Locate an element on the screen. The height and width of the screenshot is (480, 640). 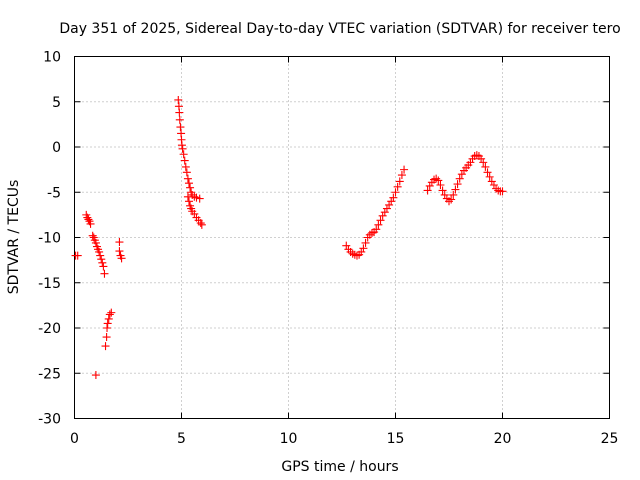
x-tick-label: 15 is located at coordinates (396, 439).